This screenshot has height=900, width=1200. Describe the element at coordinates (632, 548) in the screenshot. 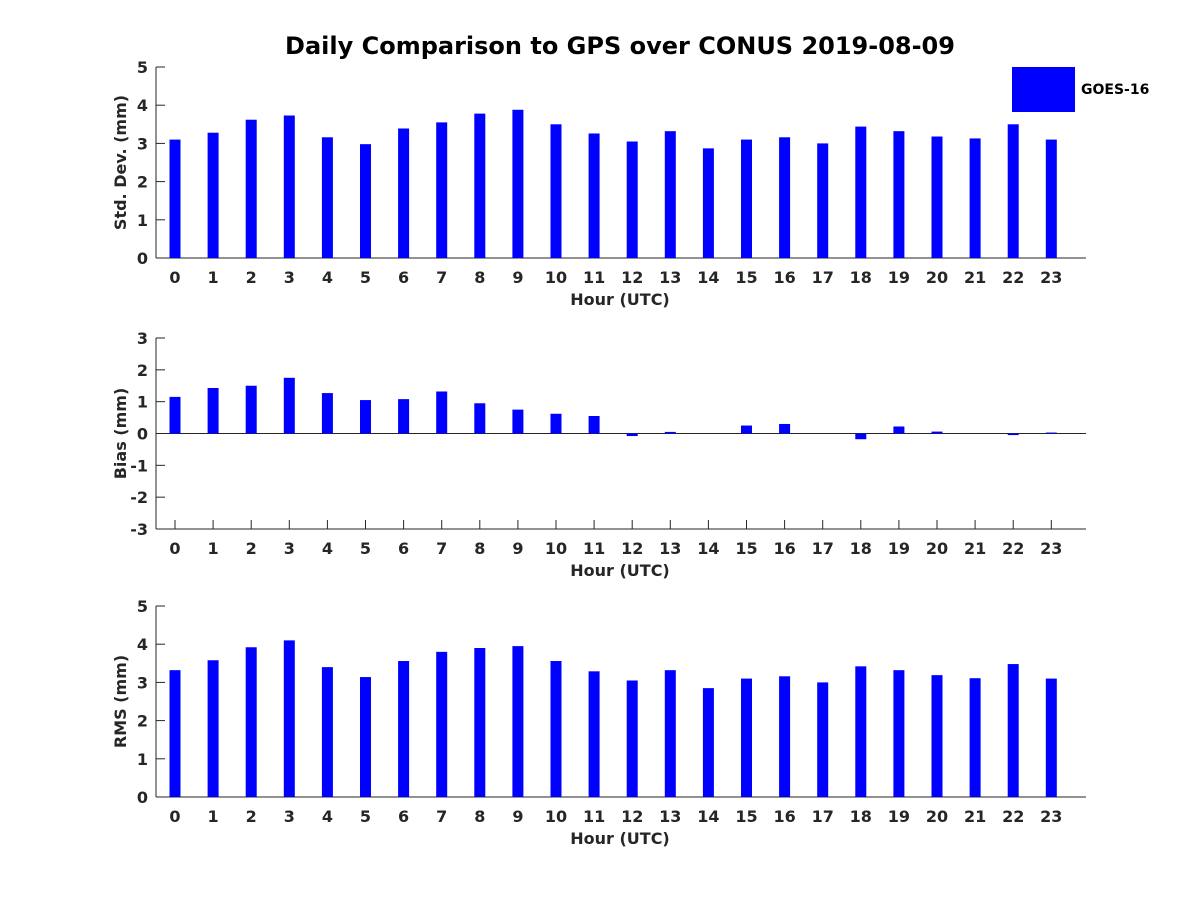

I see `x-tick-label: 12` at that location.